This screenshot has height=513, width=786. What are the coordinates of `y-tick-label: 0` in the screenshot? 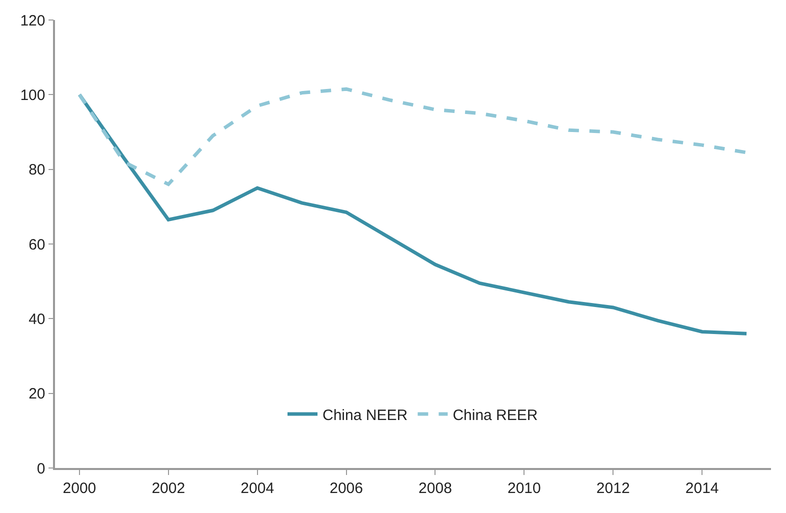 It's located at (41, 469).